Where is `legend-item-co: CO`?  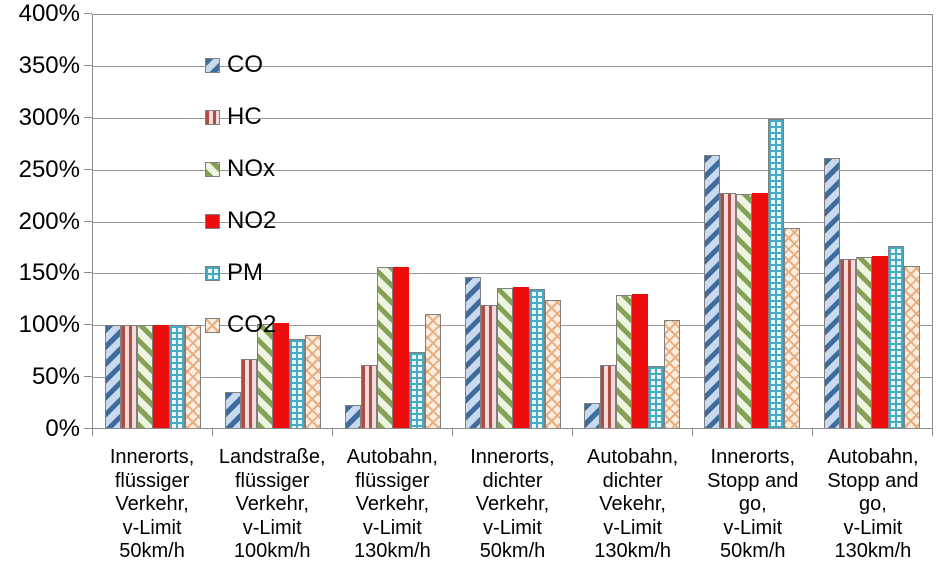 legend-item-co: CO is located at coordinates (240, 65).